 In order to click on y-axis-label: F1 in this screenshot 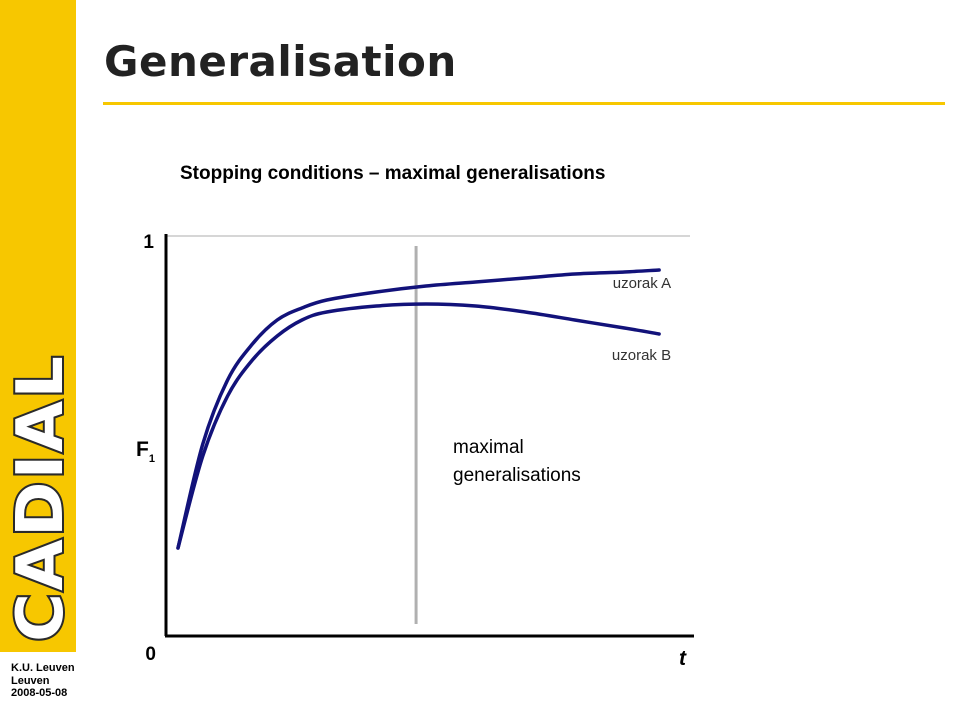, I will do `click(145, 451)`.